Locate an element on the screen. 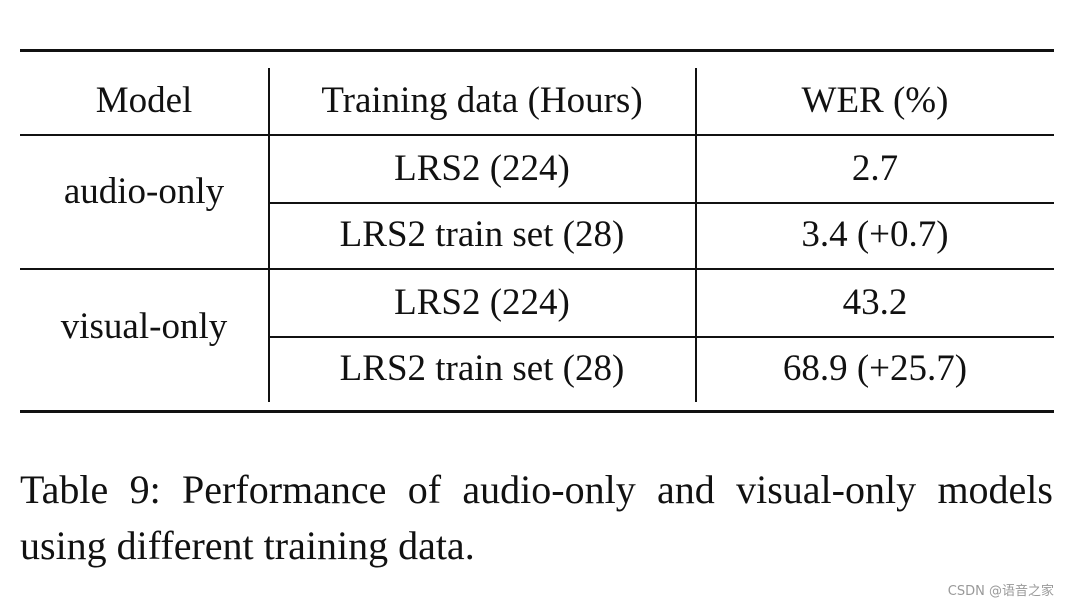  mid-rule-visual is located at coordinates (661, 337).